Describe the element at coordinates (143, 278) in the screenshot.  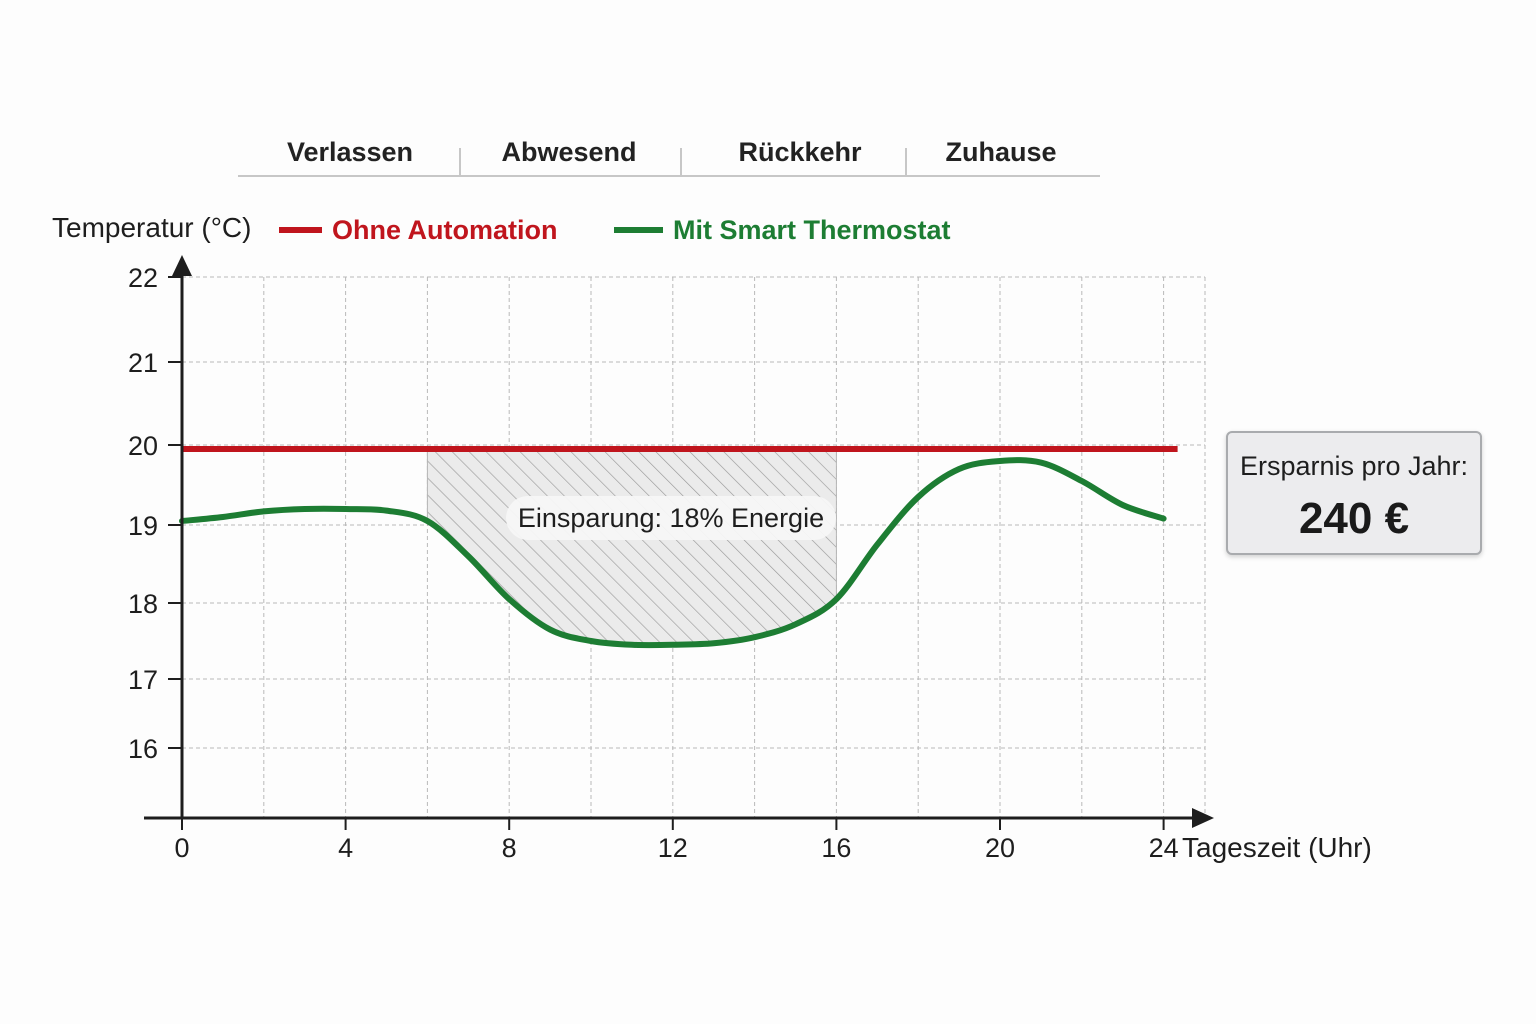
I see `y-tick-label: 22` at that location.